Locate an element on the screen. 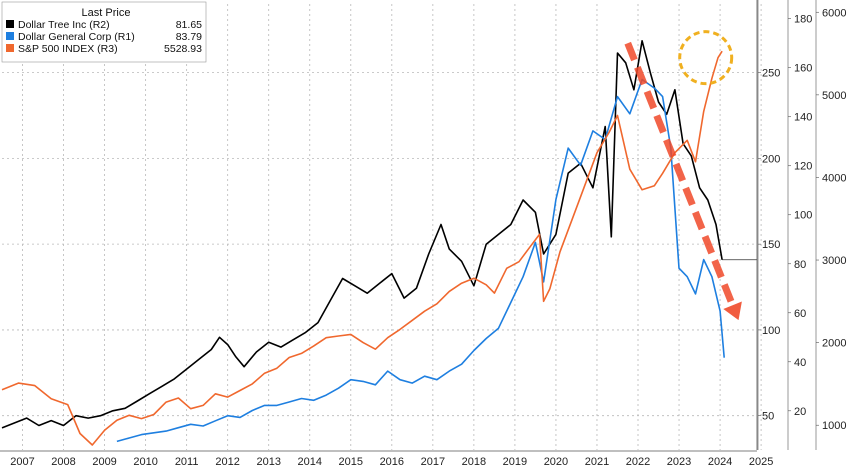 The height and width of the screenshot is (468, 848). highlight-circle is located at coordinates (706, 58).